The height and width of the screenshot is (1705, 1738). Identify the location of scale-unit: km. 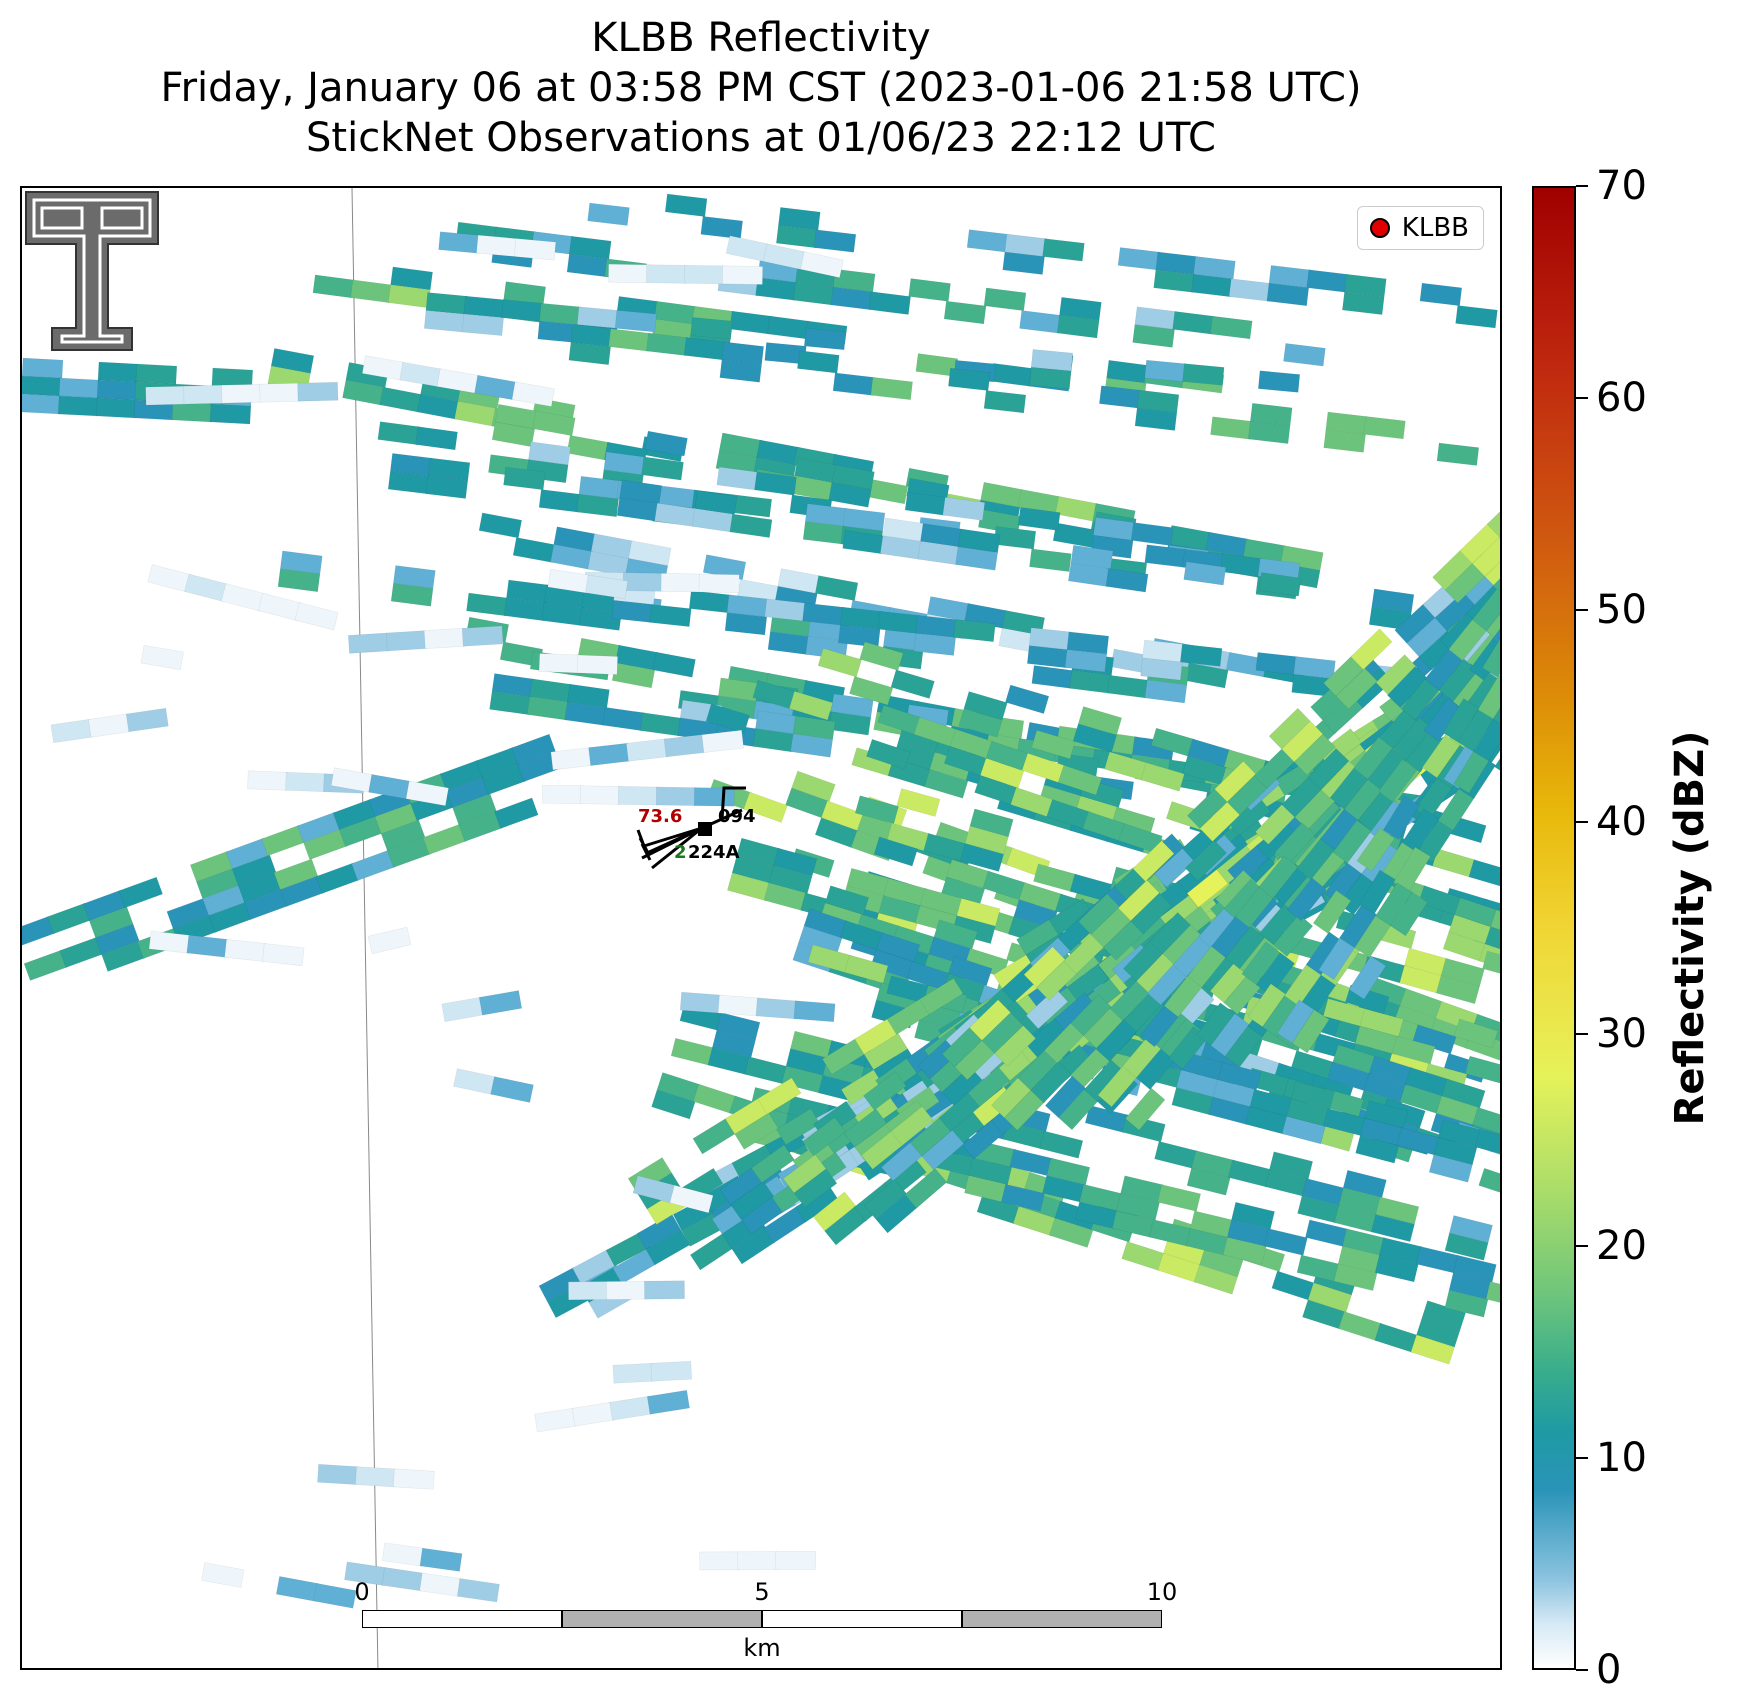
(762, 1648).